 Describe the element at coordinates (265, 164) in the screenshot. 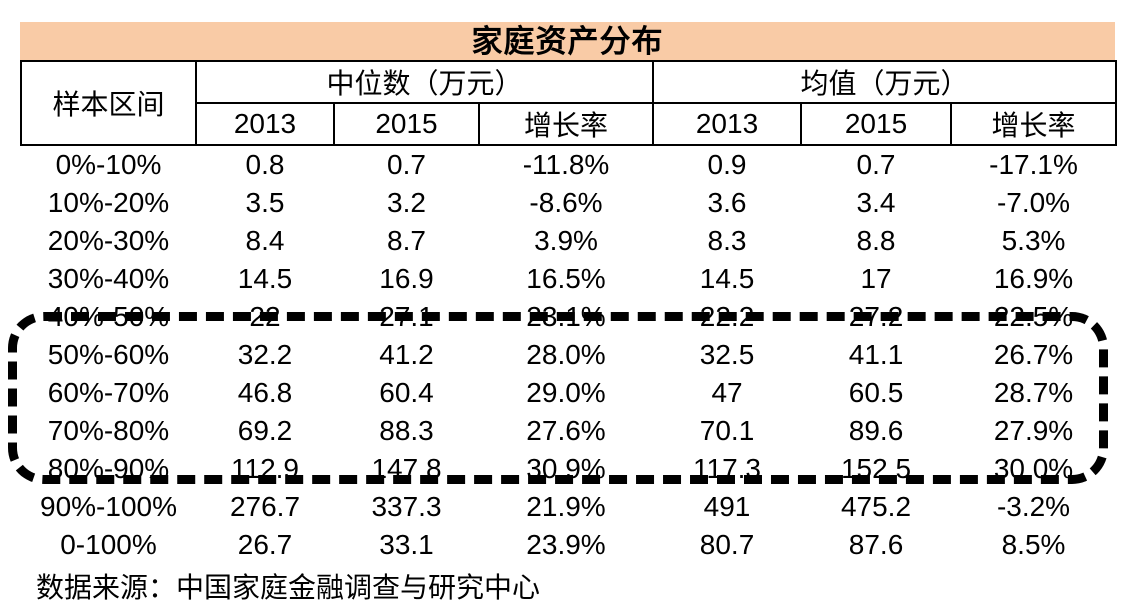

I see `value-cell: 0.8` at that location.